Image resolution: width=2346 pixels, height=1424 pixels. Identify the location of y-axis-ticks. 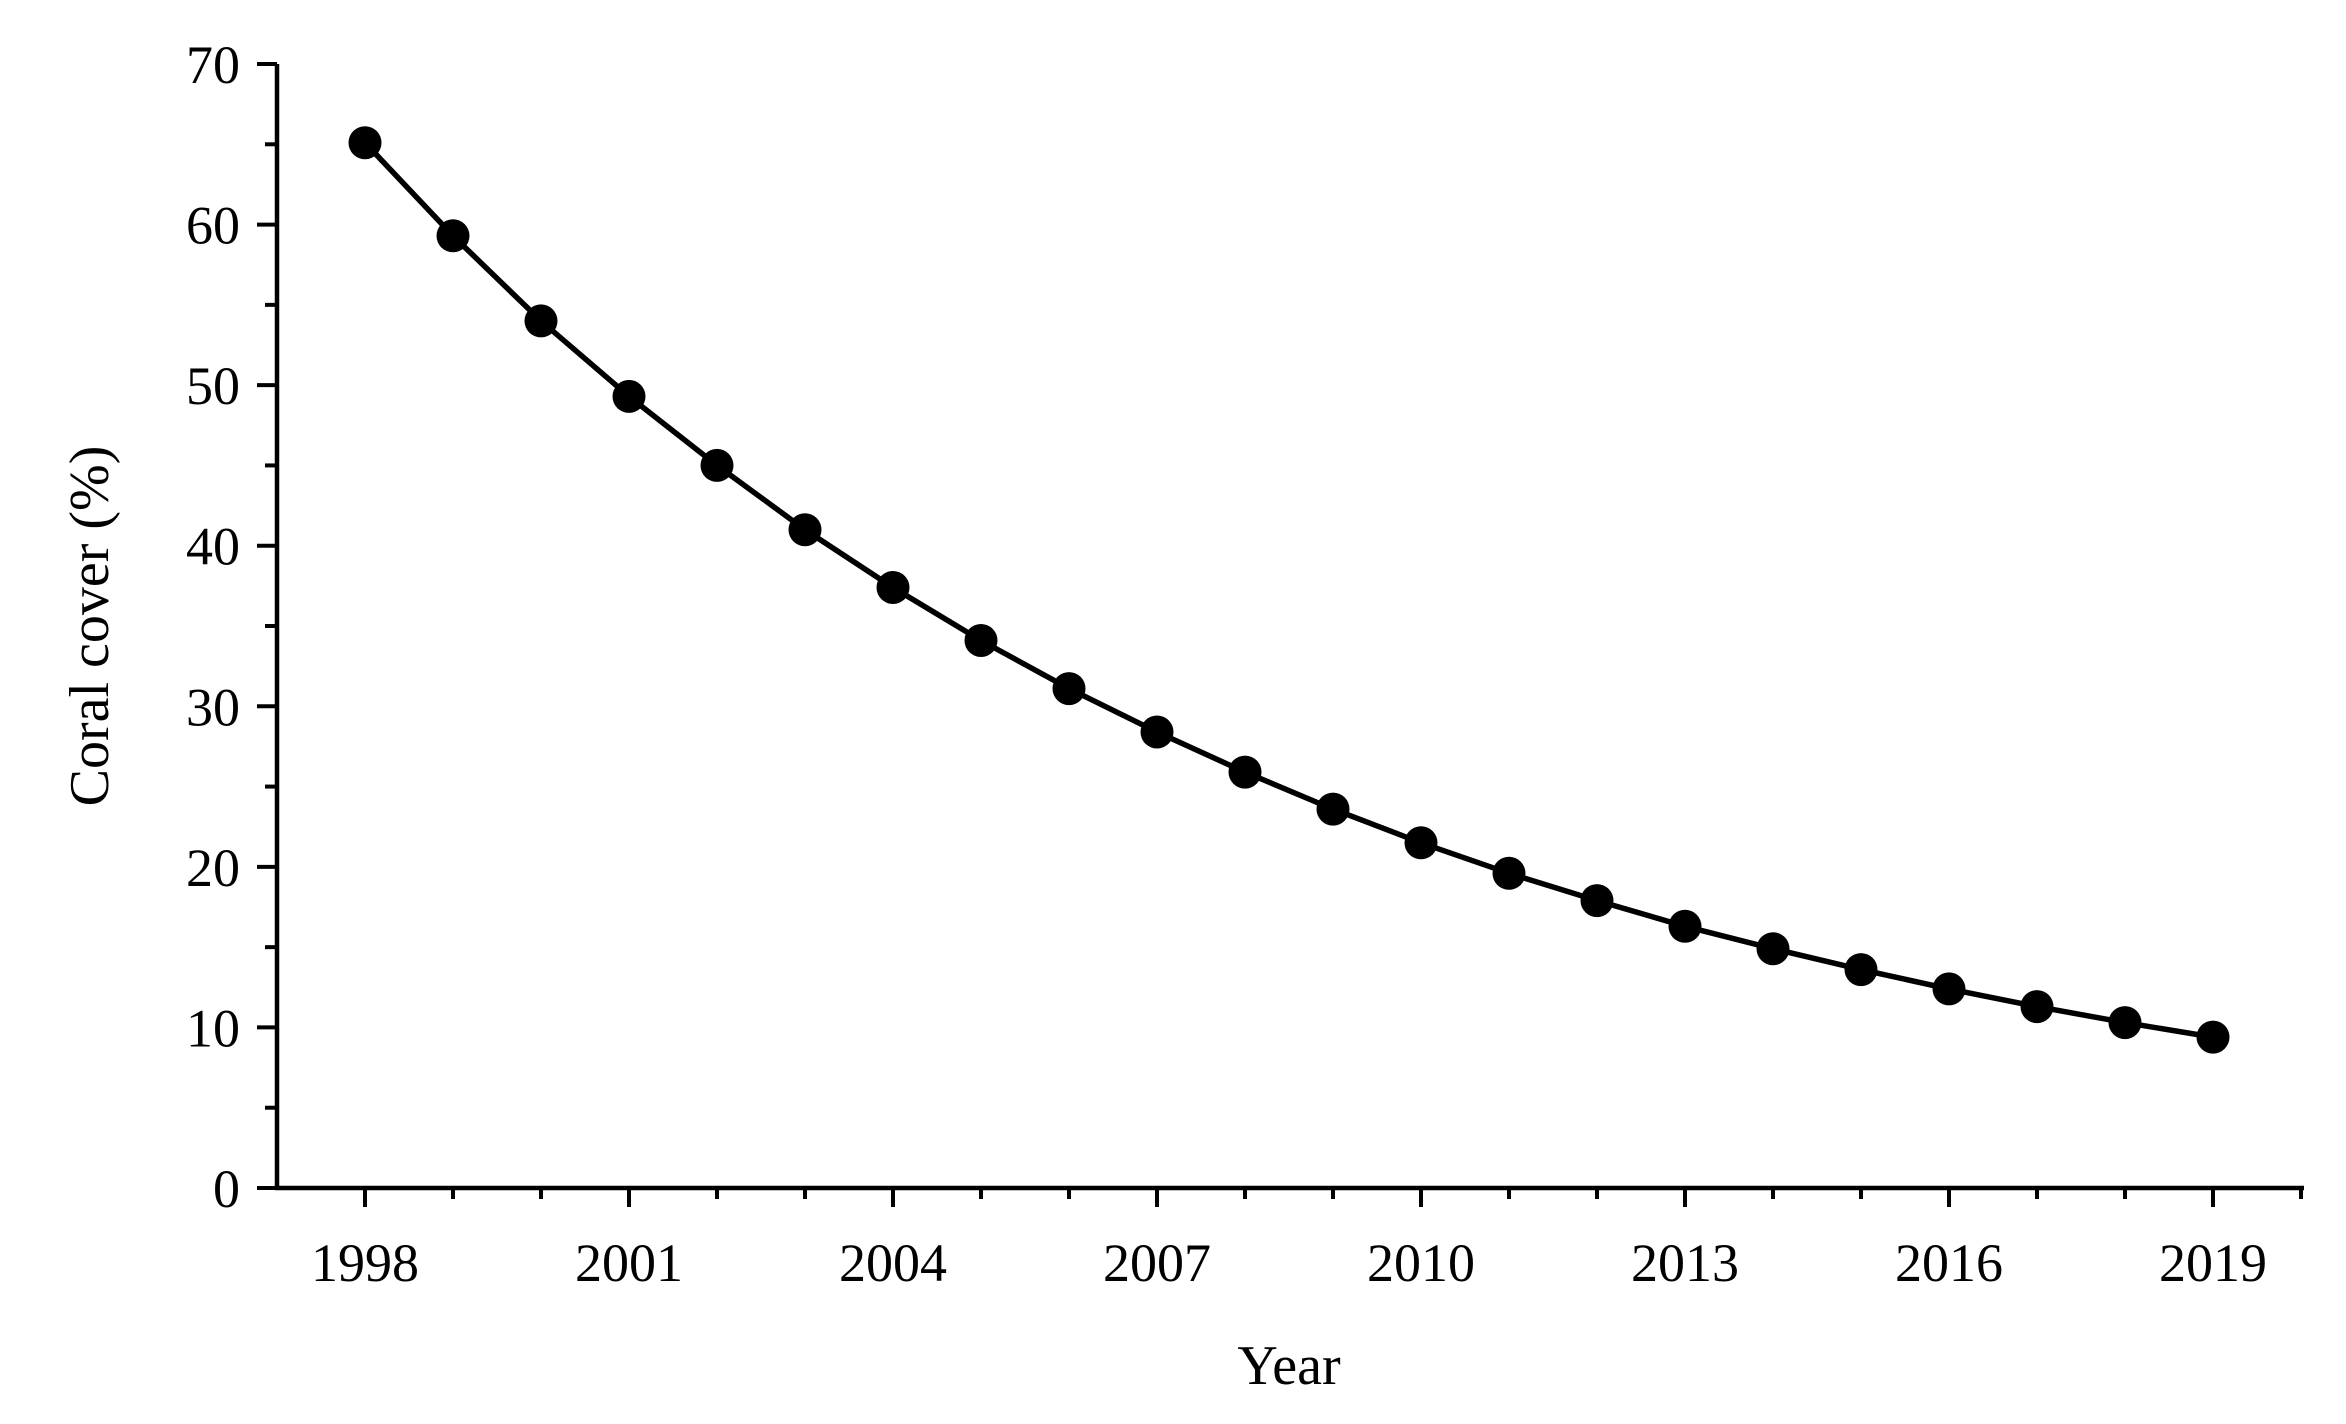
(267, 626).